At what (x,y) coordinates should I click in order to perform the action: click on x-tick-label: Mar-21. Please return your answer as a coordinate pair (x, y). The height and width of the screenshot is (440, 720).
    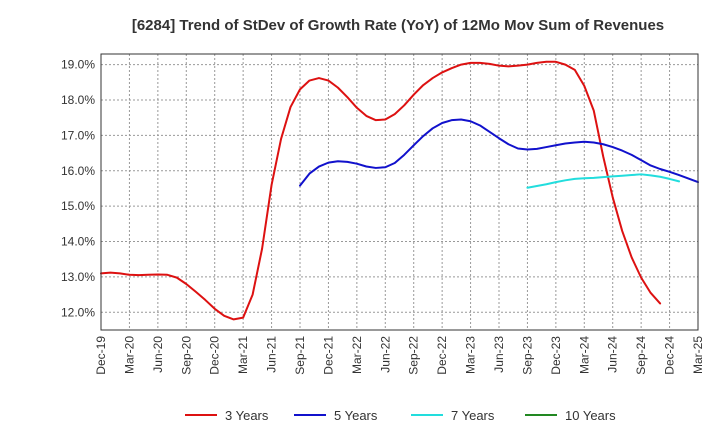
    Looking at the image, I should click on (243, 355).